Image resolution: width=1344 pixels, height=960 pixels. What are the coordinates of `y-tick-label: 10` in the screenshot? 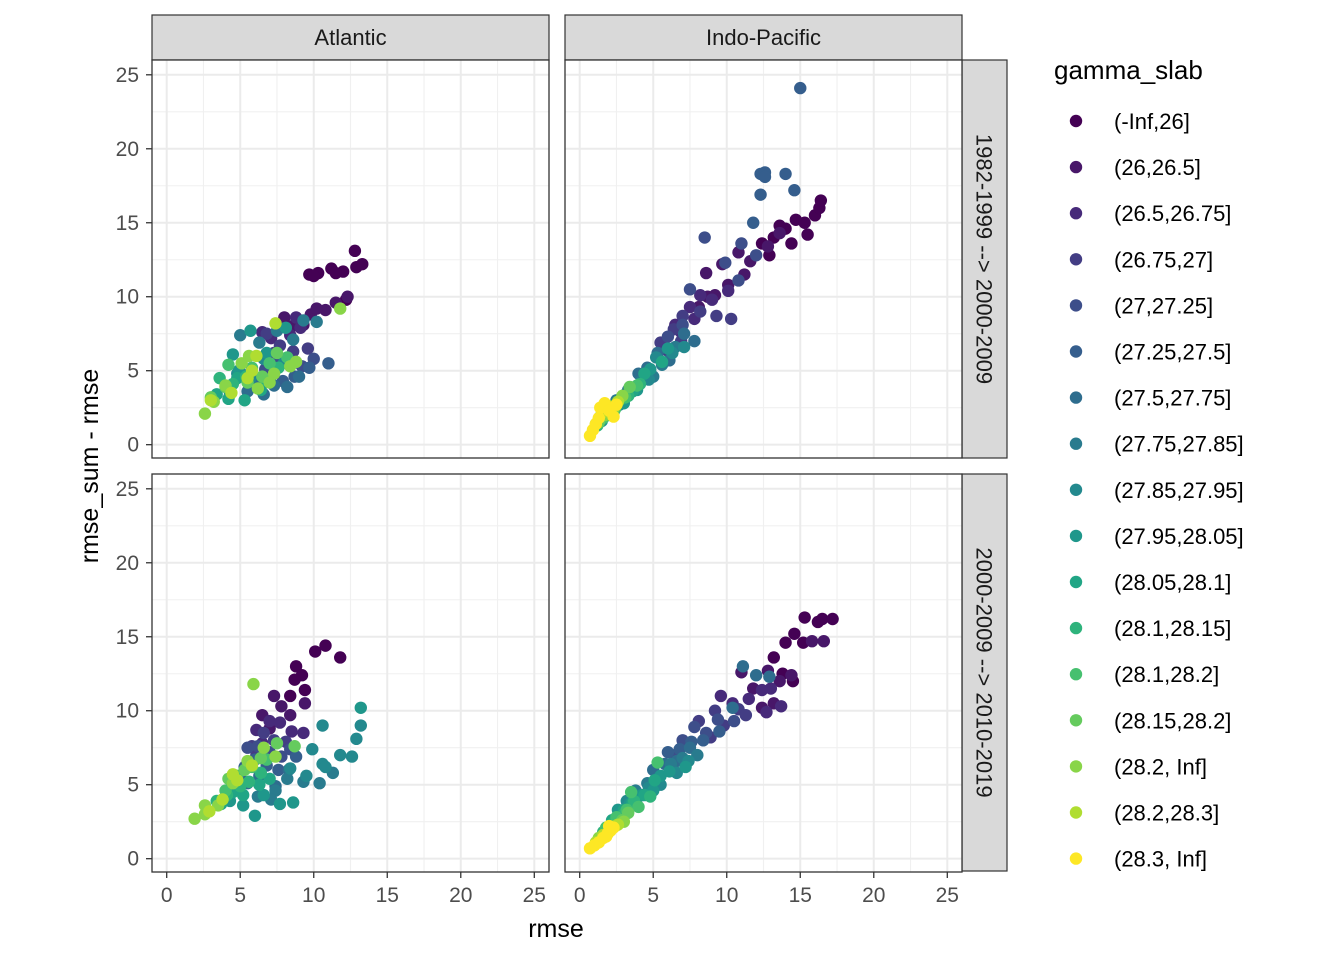 It's located at (127, 711).